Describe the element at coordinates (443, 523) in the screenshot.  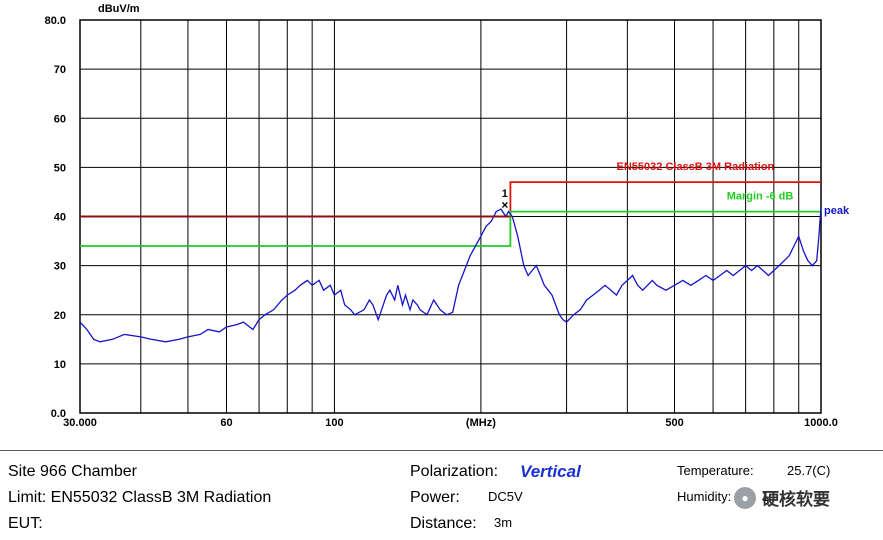
I see `distance-label: Distance:` at that location.